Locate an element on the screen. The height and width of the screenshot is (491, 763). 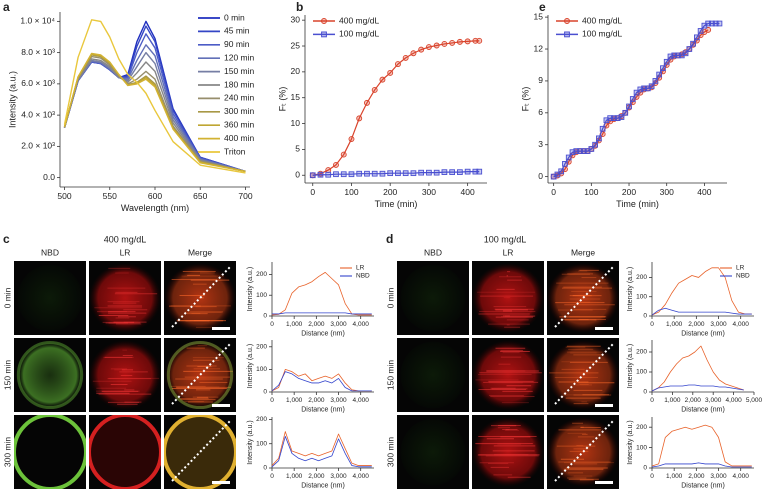
x-tick-label: 500 is located at coordinates (64, 196).